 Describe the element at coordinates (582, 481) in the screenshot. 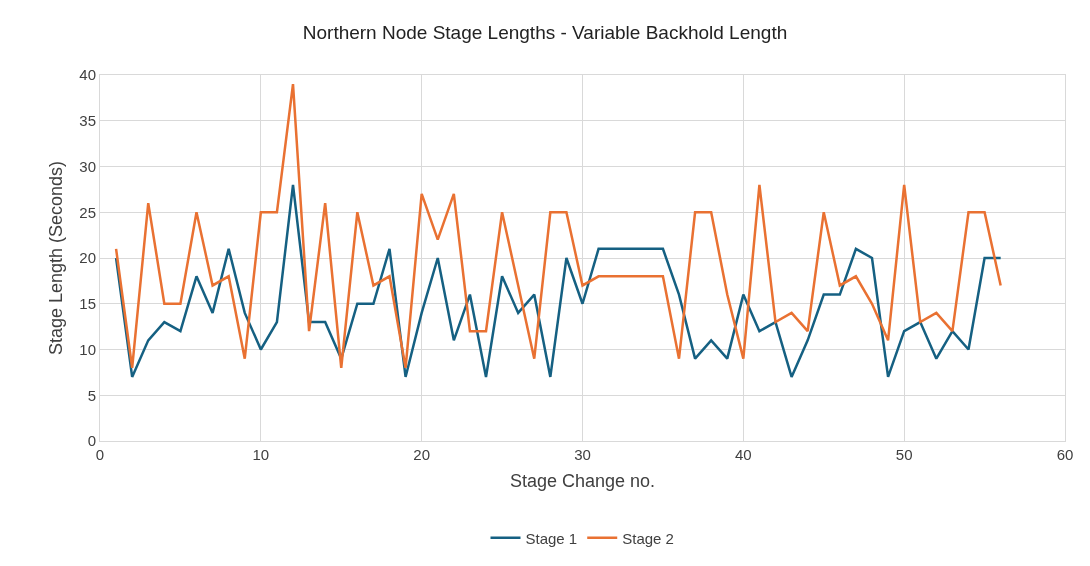

I see `x-axis-title: Stage Change no.` at that location.